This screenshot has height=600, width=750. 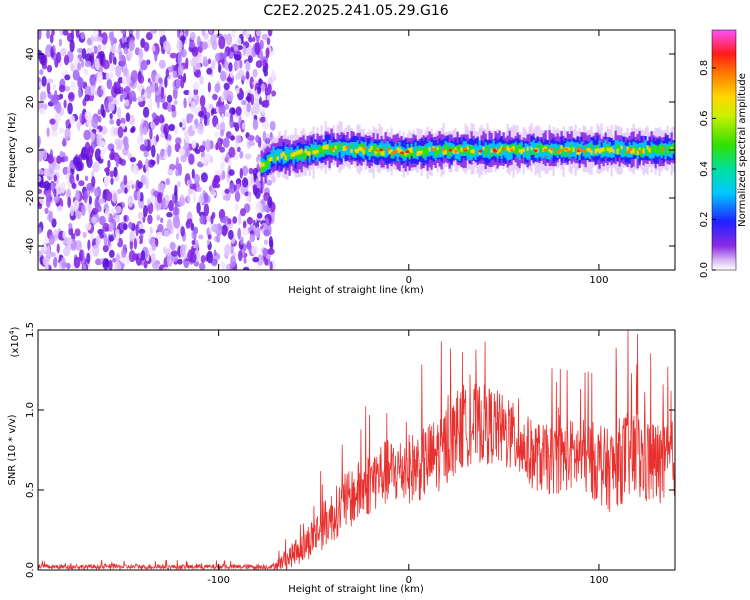 I want to click on spectrogram-y-tick-label: -40, so click(x=30, y=246).